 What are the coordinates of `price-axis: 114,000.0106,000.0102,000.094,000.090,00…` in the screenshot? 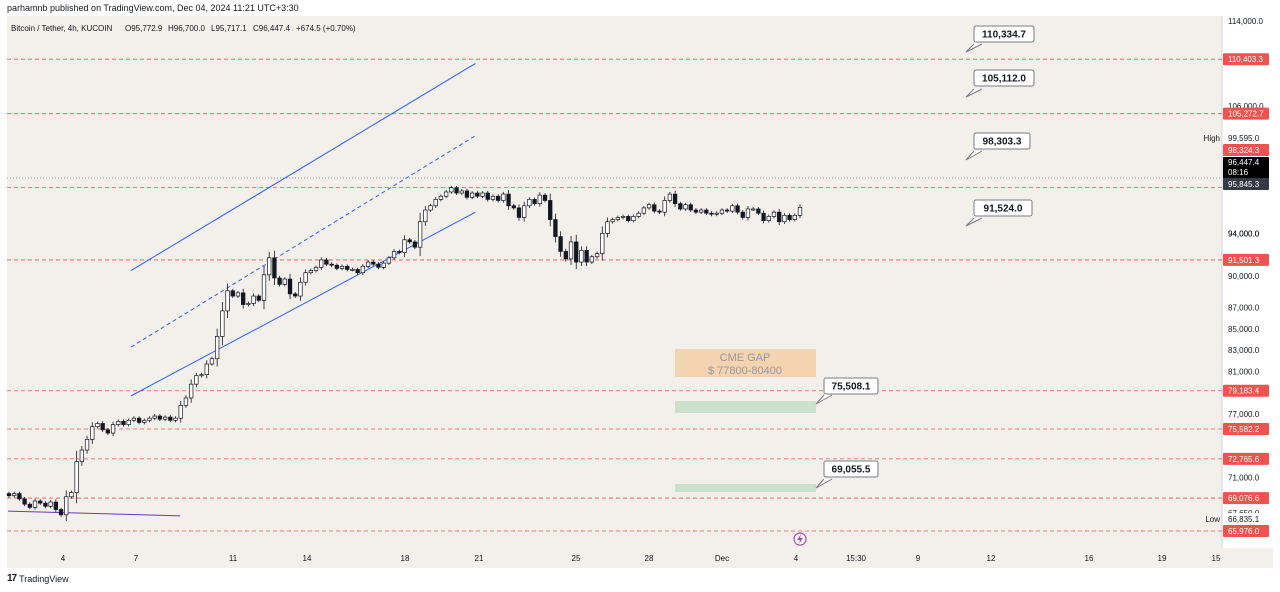 It's located at (1236, 277).